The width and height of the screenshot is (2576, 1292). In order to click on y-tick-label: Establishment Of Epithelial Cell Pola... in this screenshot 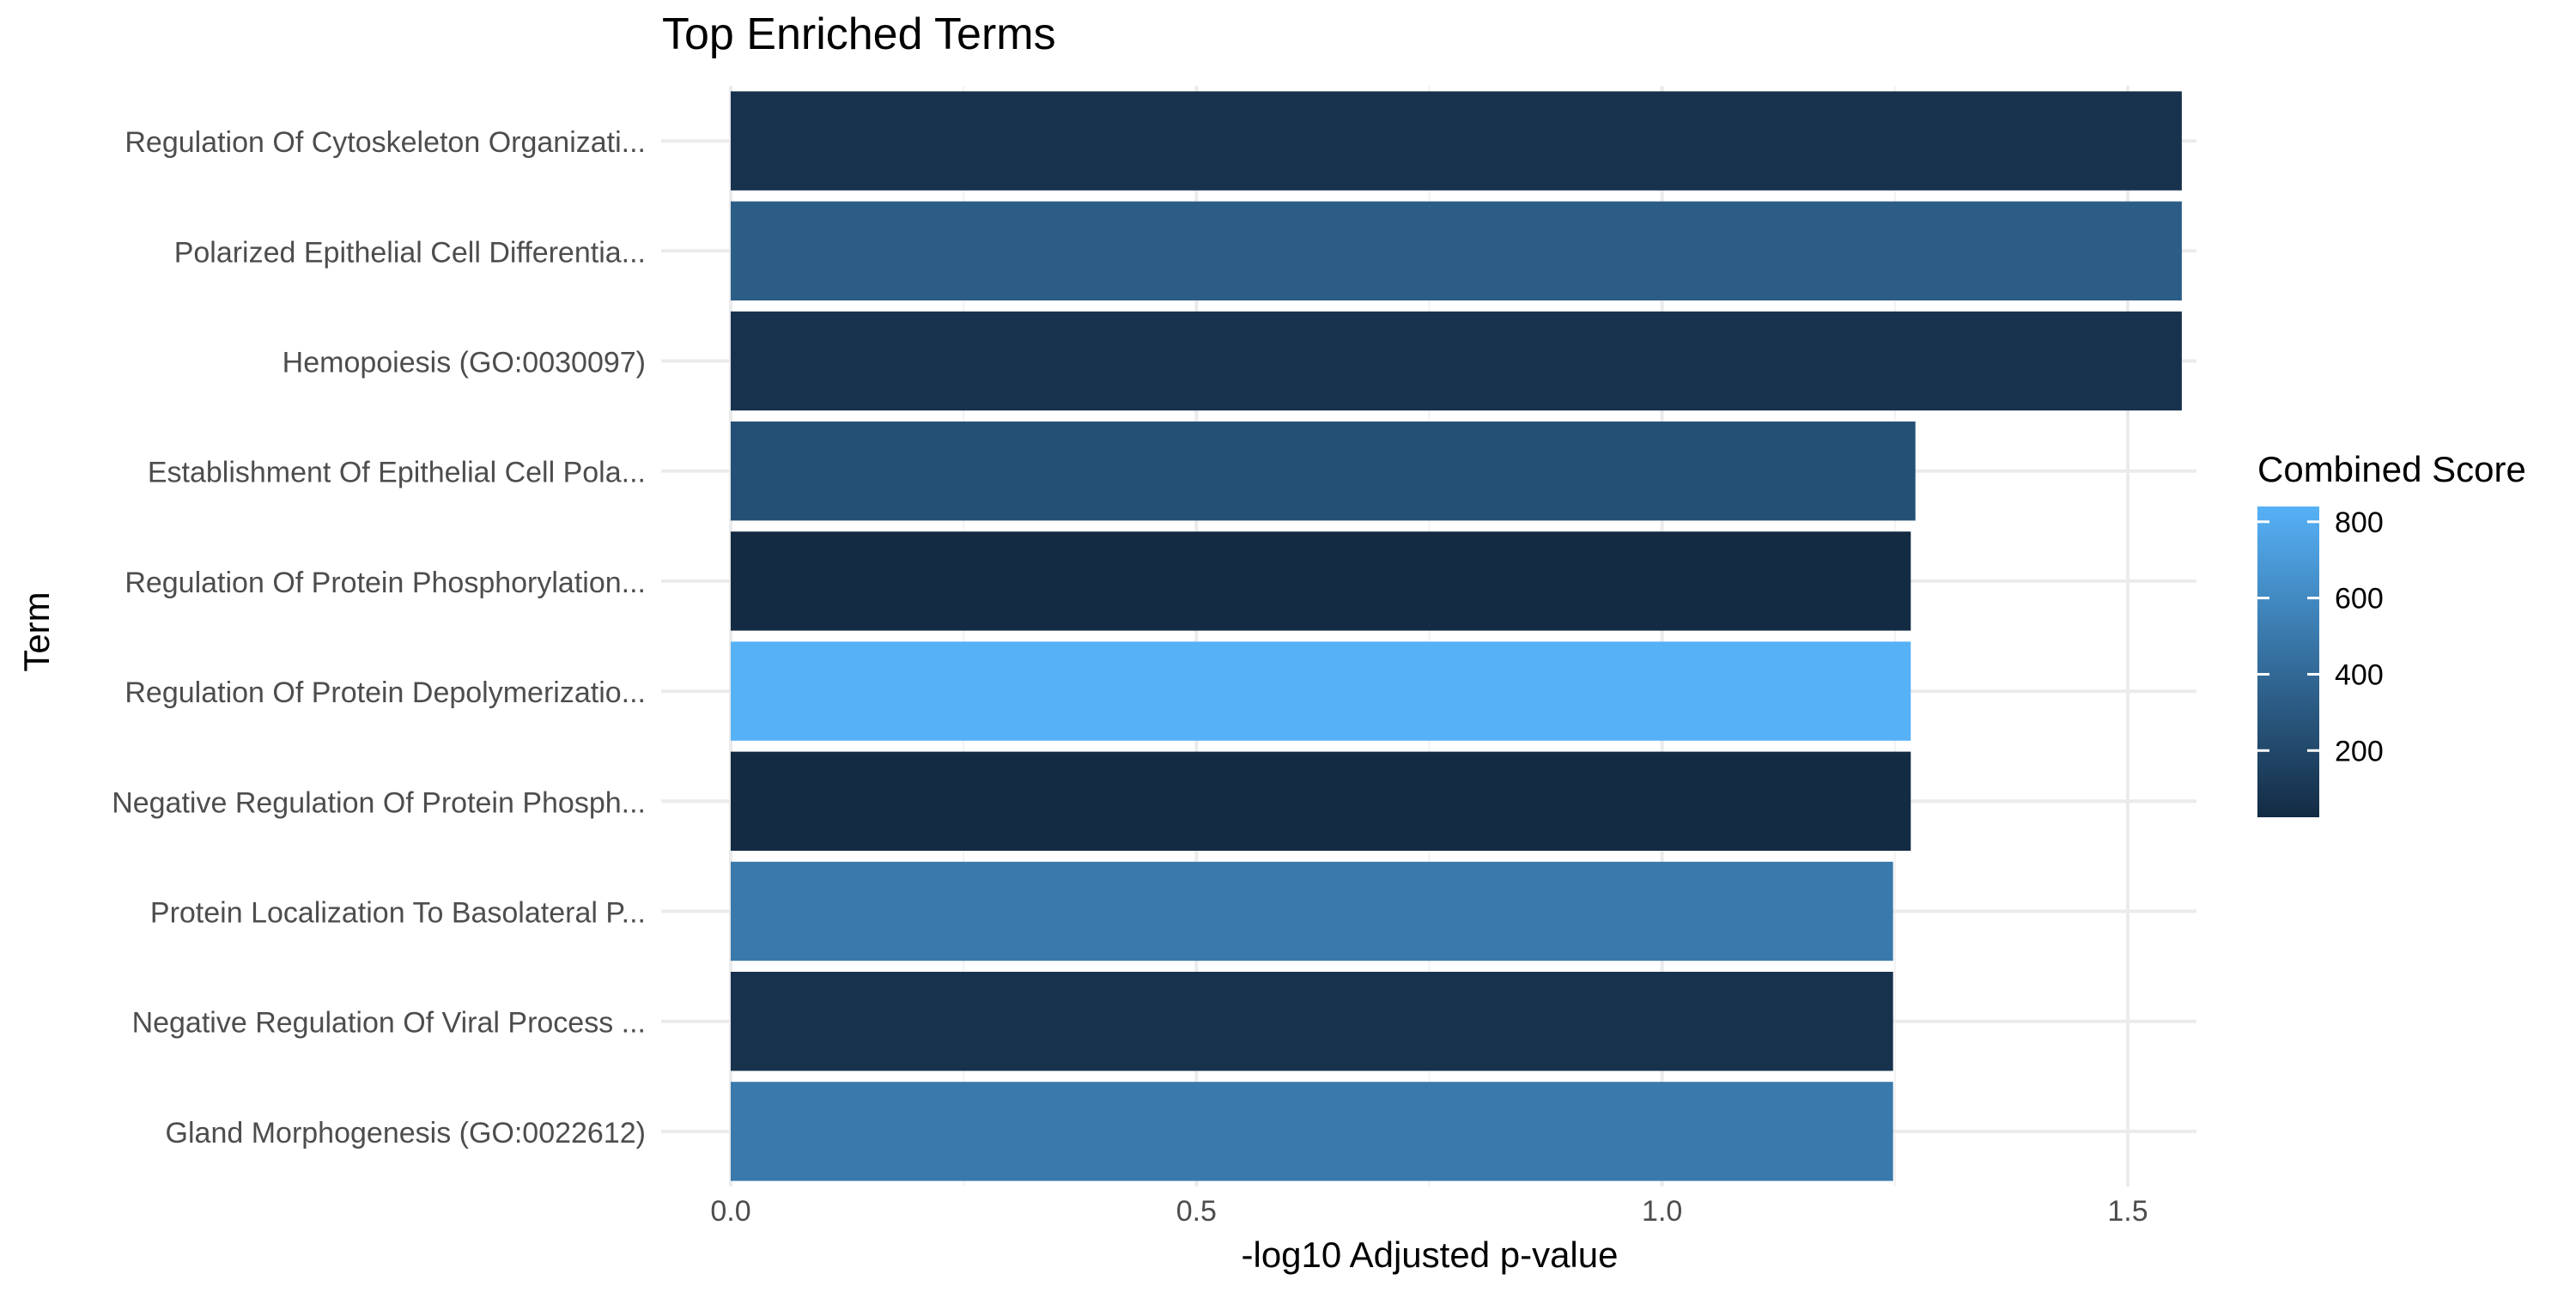, I will do `click(397, 473)`.